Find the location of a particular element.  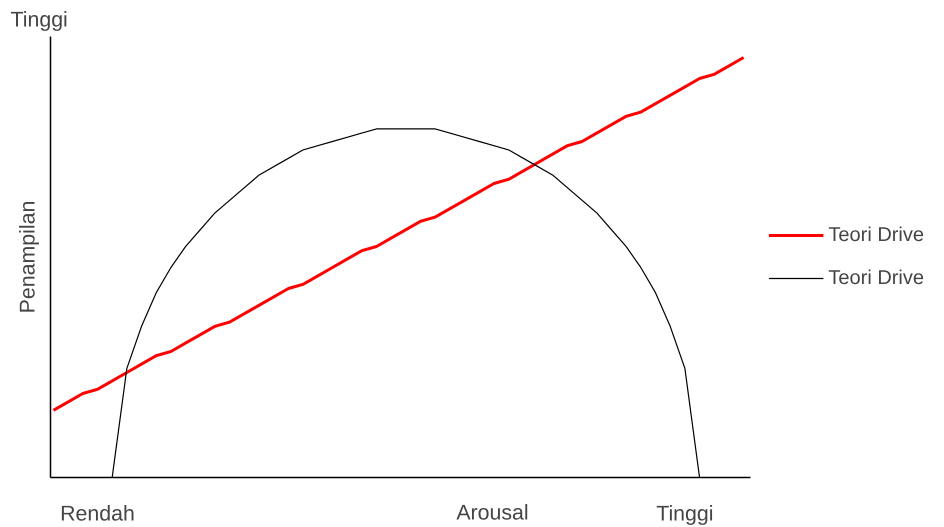

y-axis-title: Penampilan is located at coordinates (28, 257).